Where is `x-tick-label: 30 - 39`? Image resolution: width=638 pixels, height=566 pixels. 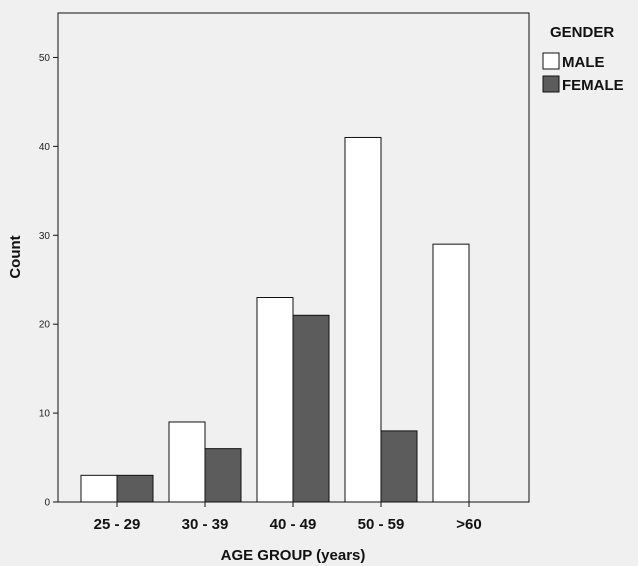
x-tick-label: 30 - 39 is located at coordinates (205, 524).